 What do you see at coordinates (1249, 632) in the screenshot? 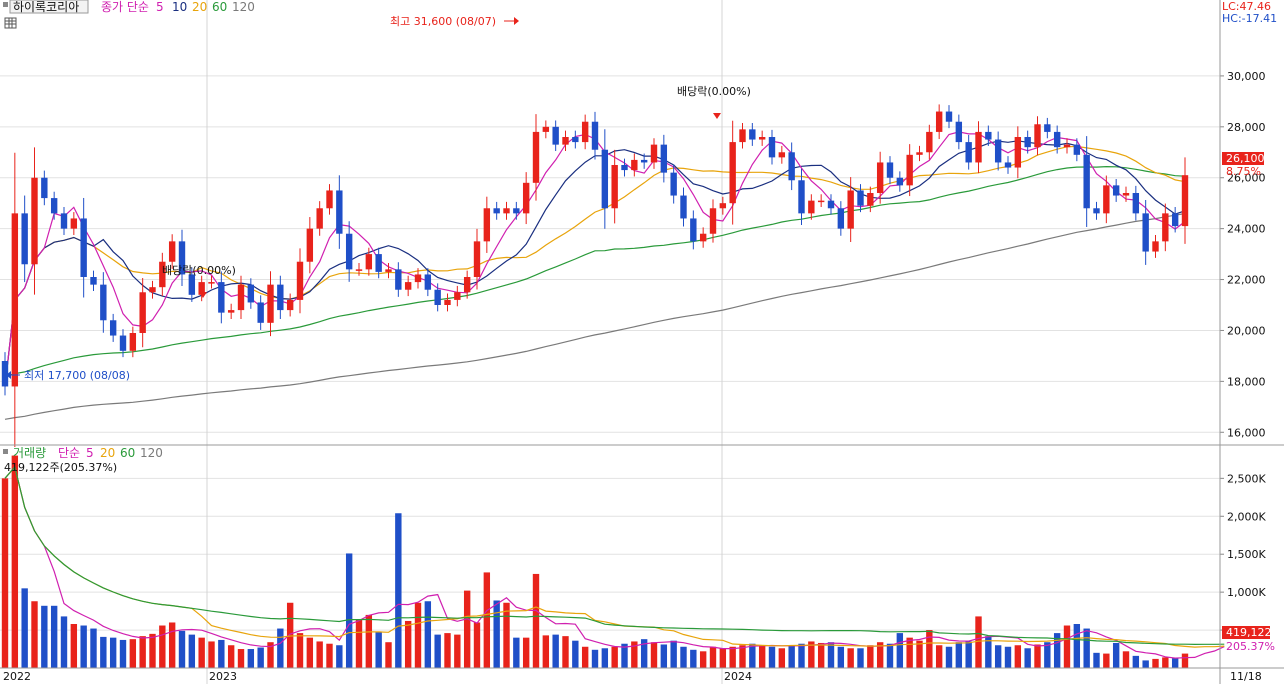
I see `current-volume-label: 419,122` at bounding box center [1249, 632].